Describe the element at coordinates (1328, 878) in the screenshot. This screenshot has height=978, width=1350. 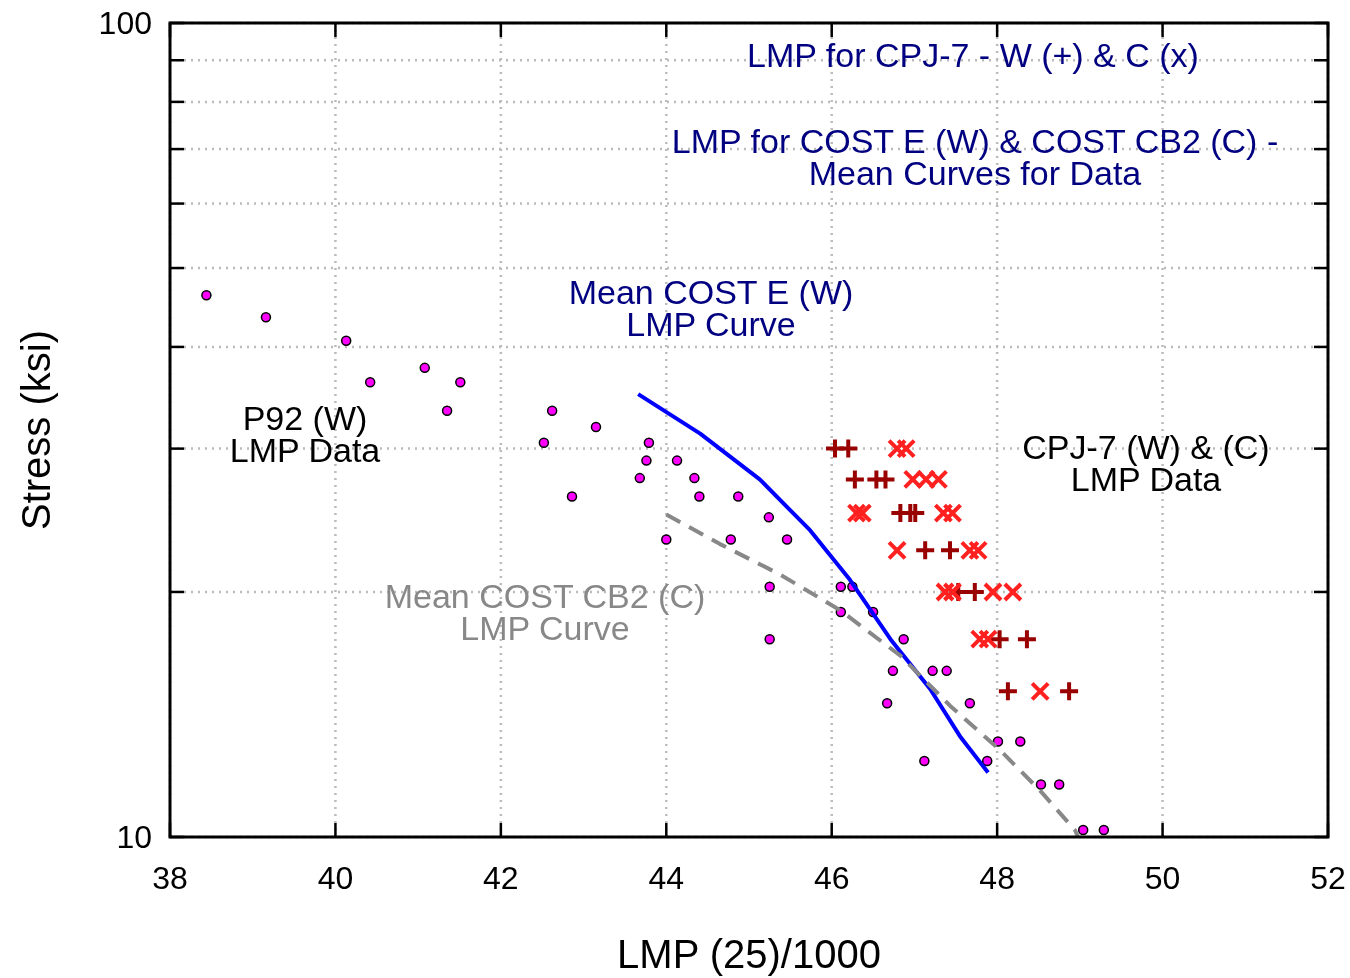
I see `x-tick-label: 52` at that location.